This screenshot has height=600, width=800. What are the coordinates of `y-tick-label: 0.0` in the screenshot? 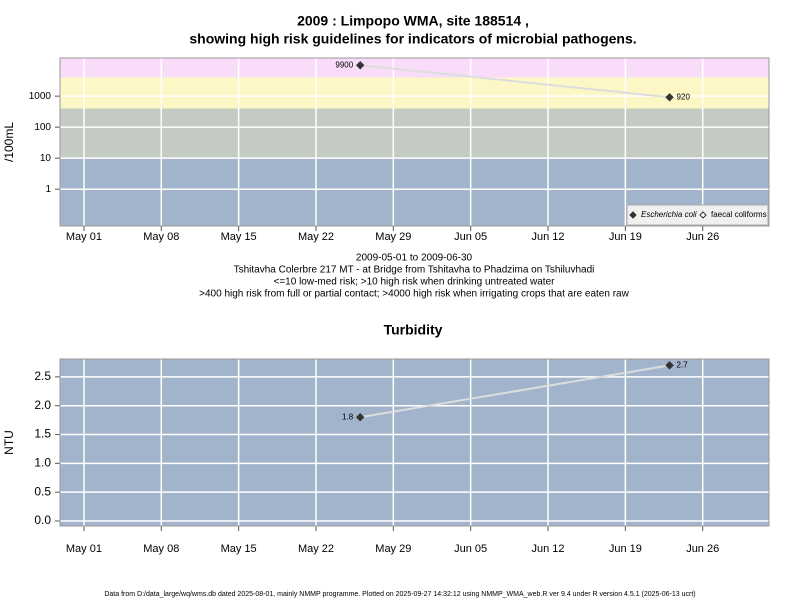 It's located at (42, 520).